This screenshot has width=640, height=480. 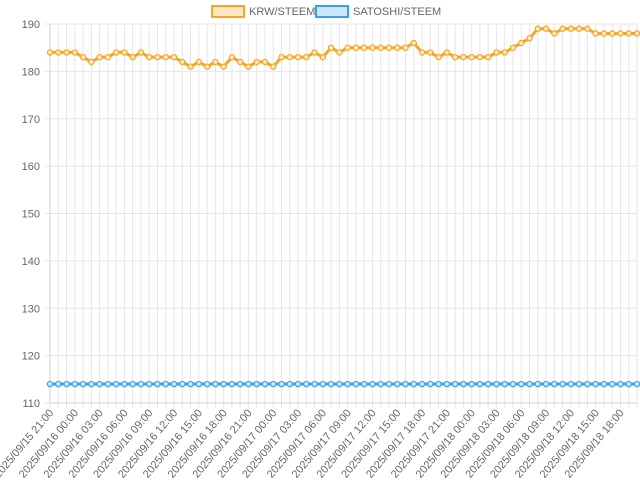 I want to click on legend-item: KRW/STEEM, so click(x=263, y=11).